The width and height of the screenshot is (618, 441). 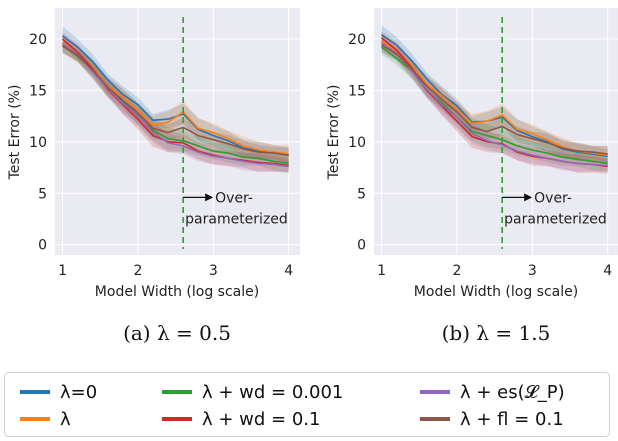 I want to click on x-axis-label-b: Model Width (log scale), so click(x=496, y=292).